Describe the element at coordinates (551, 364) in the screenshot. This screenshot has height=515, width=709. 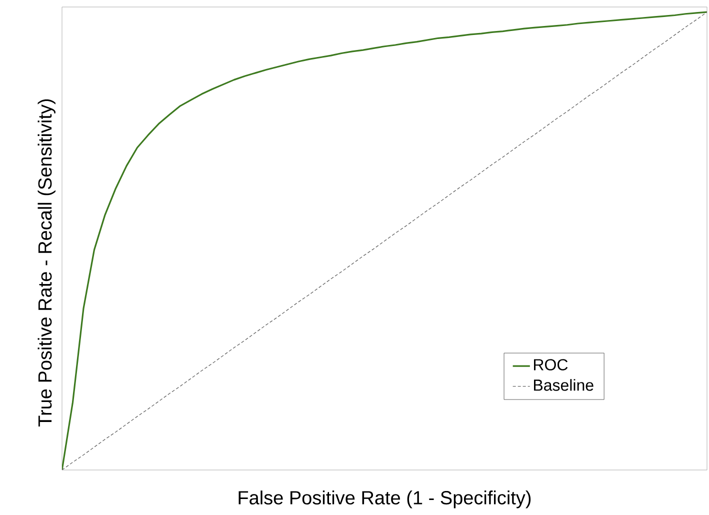
I see `legend-label: ROC` at that location.